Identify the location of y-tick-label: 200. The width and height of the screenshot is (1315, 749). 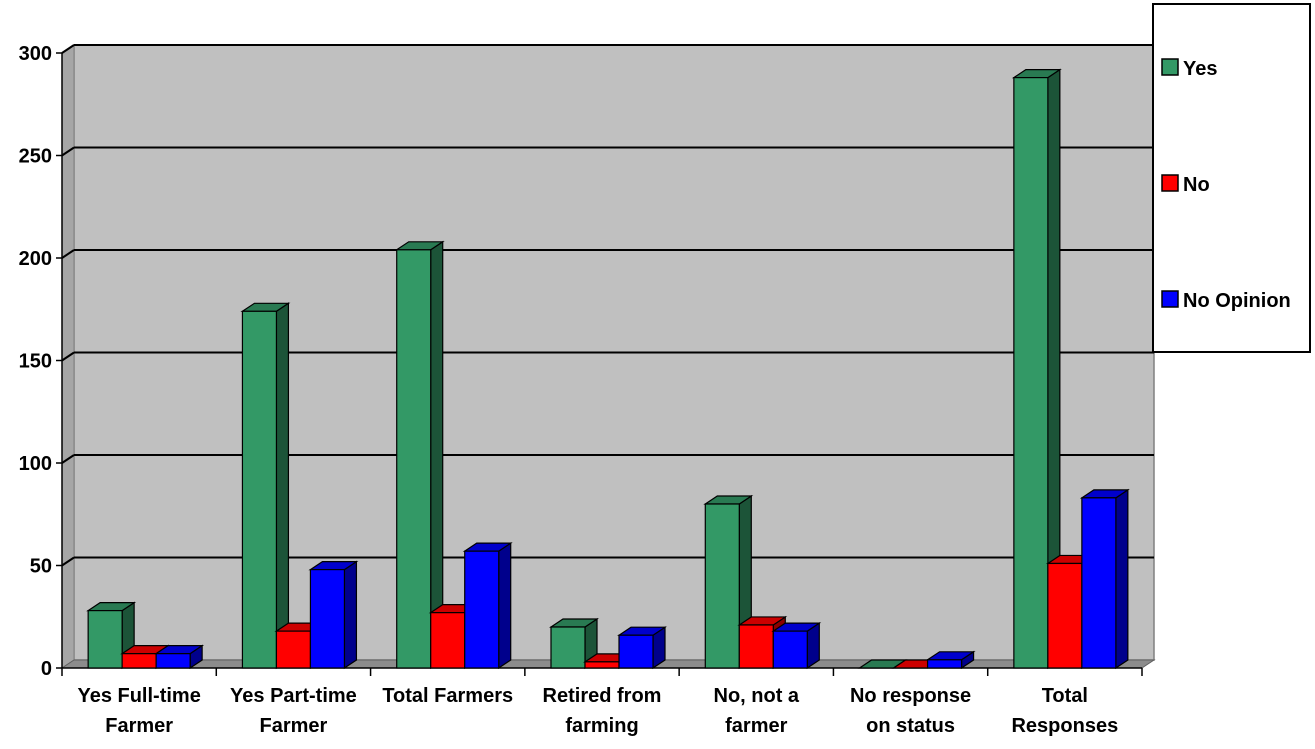
(35, 259).